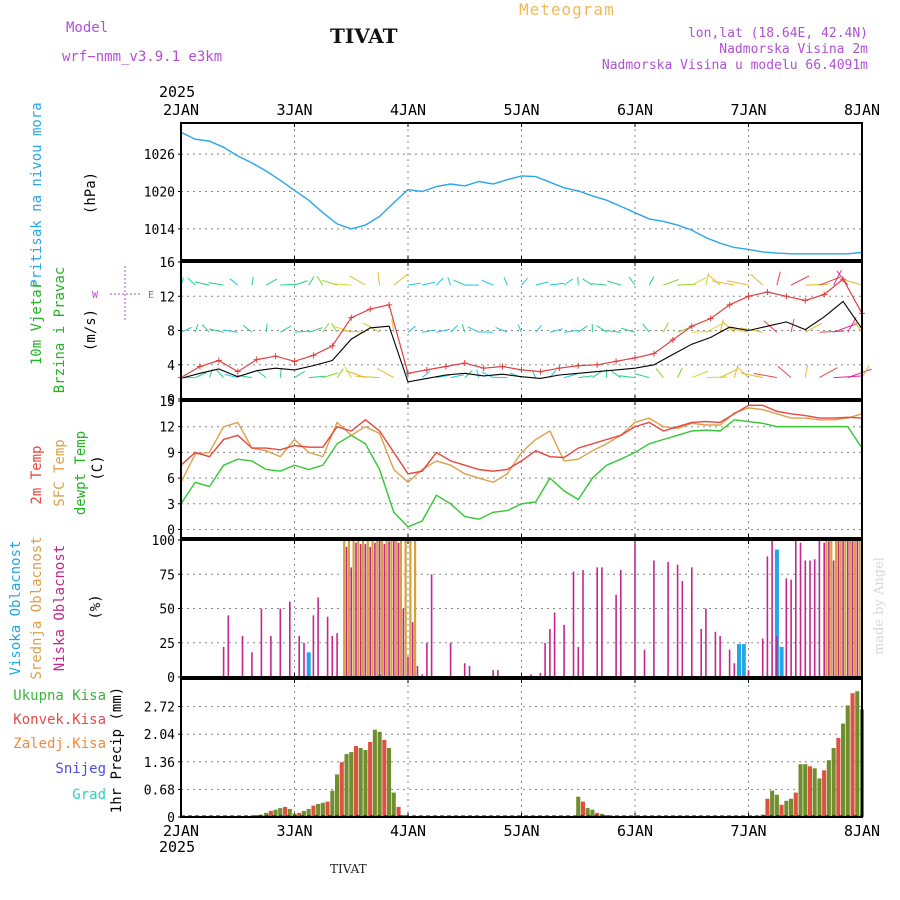 The height and width of the screenshot is (900, 900). What do you see at coordinates (171, 453) in the screenshot?
I see `y-tick-label: 9` at bounding box center [171, 453].